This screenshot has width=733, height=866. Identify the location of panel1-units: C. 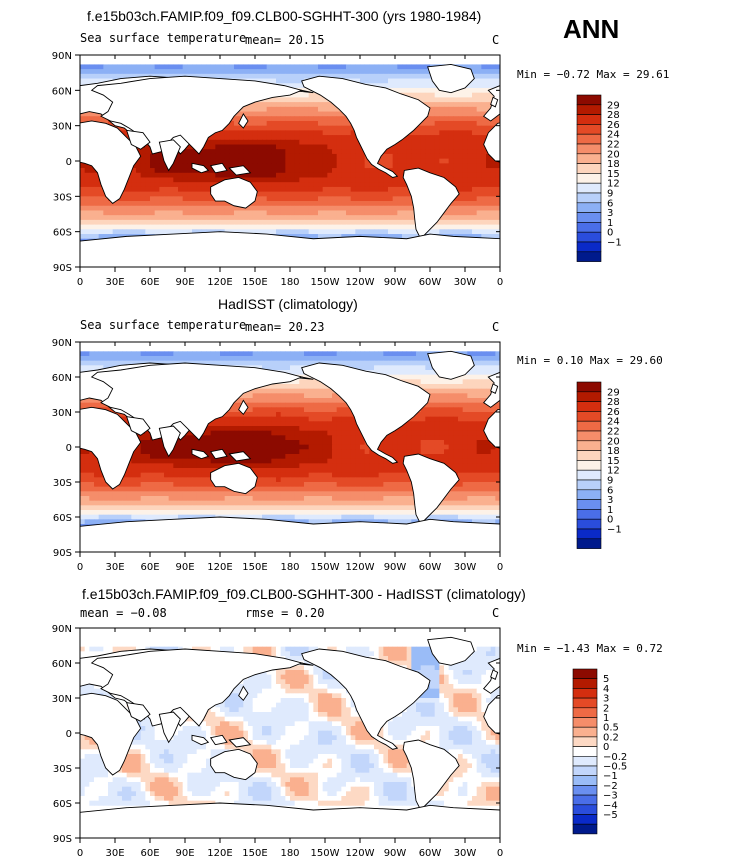
(496, 40).